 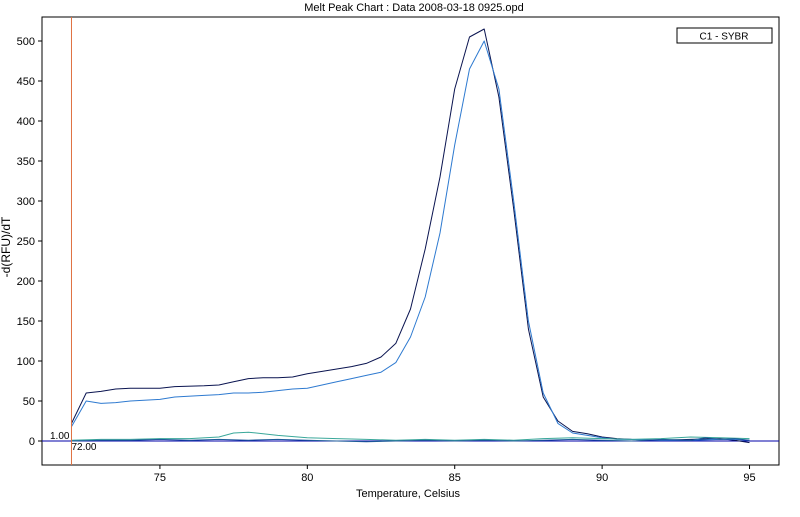 I want to click on x-tick-label: 85, so click(x=455, y=478).